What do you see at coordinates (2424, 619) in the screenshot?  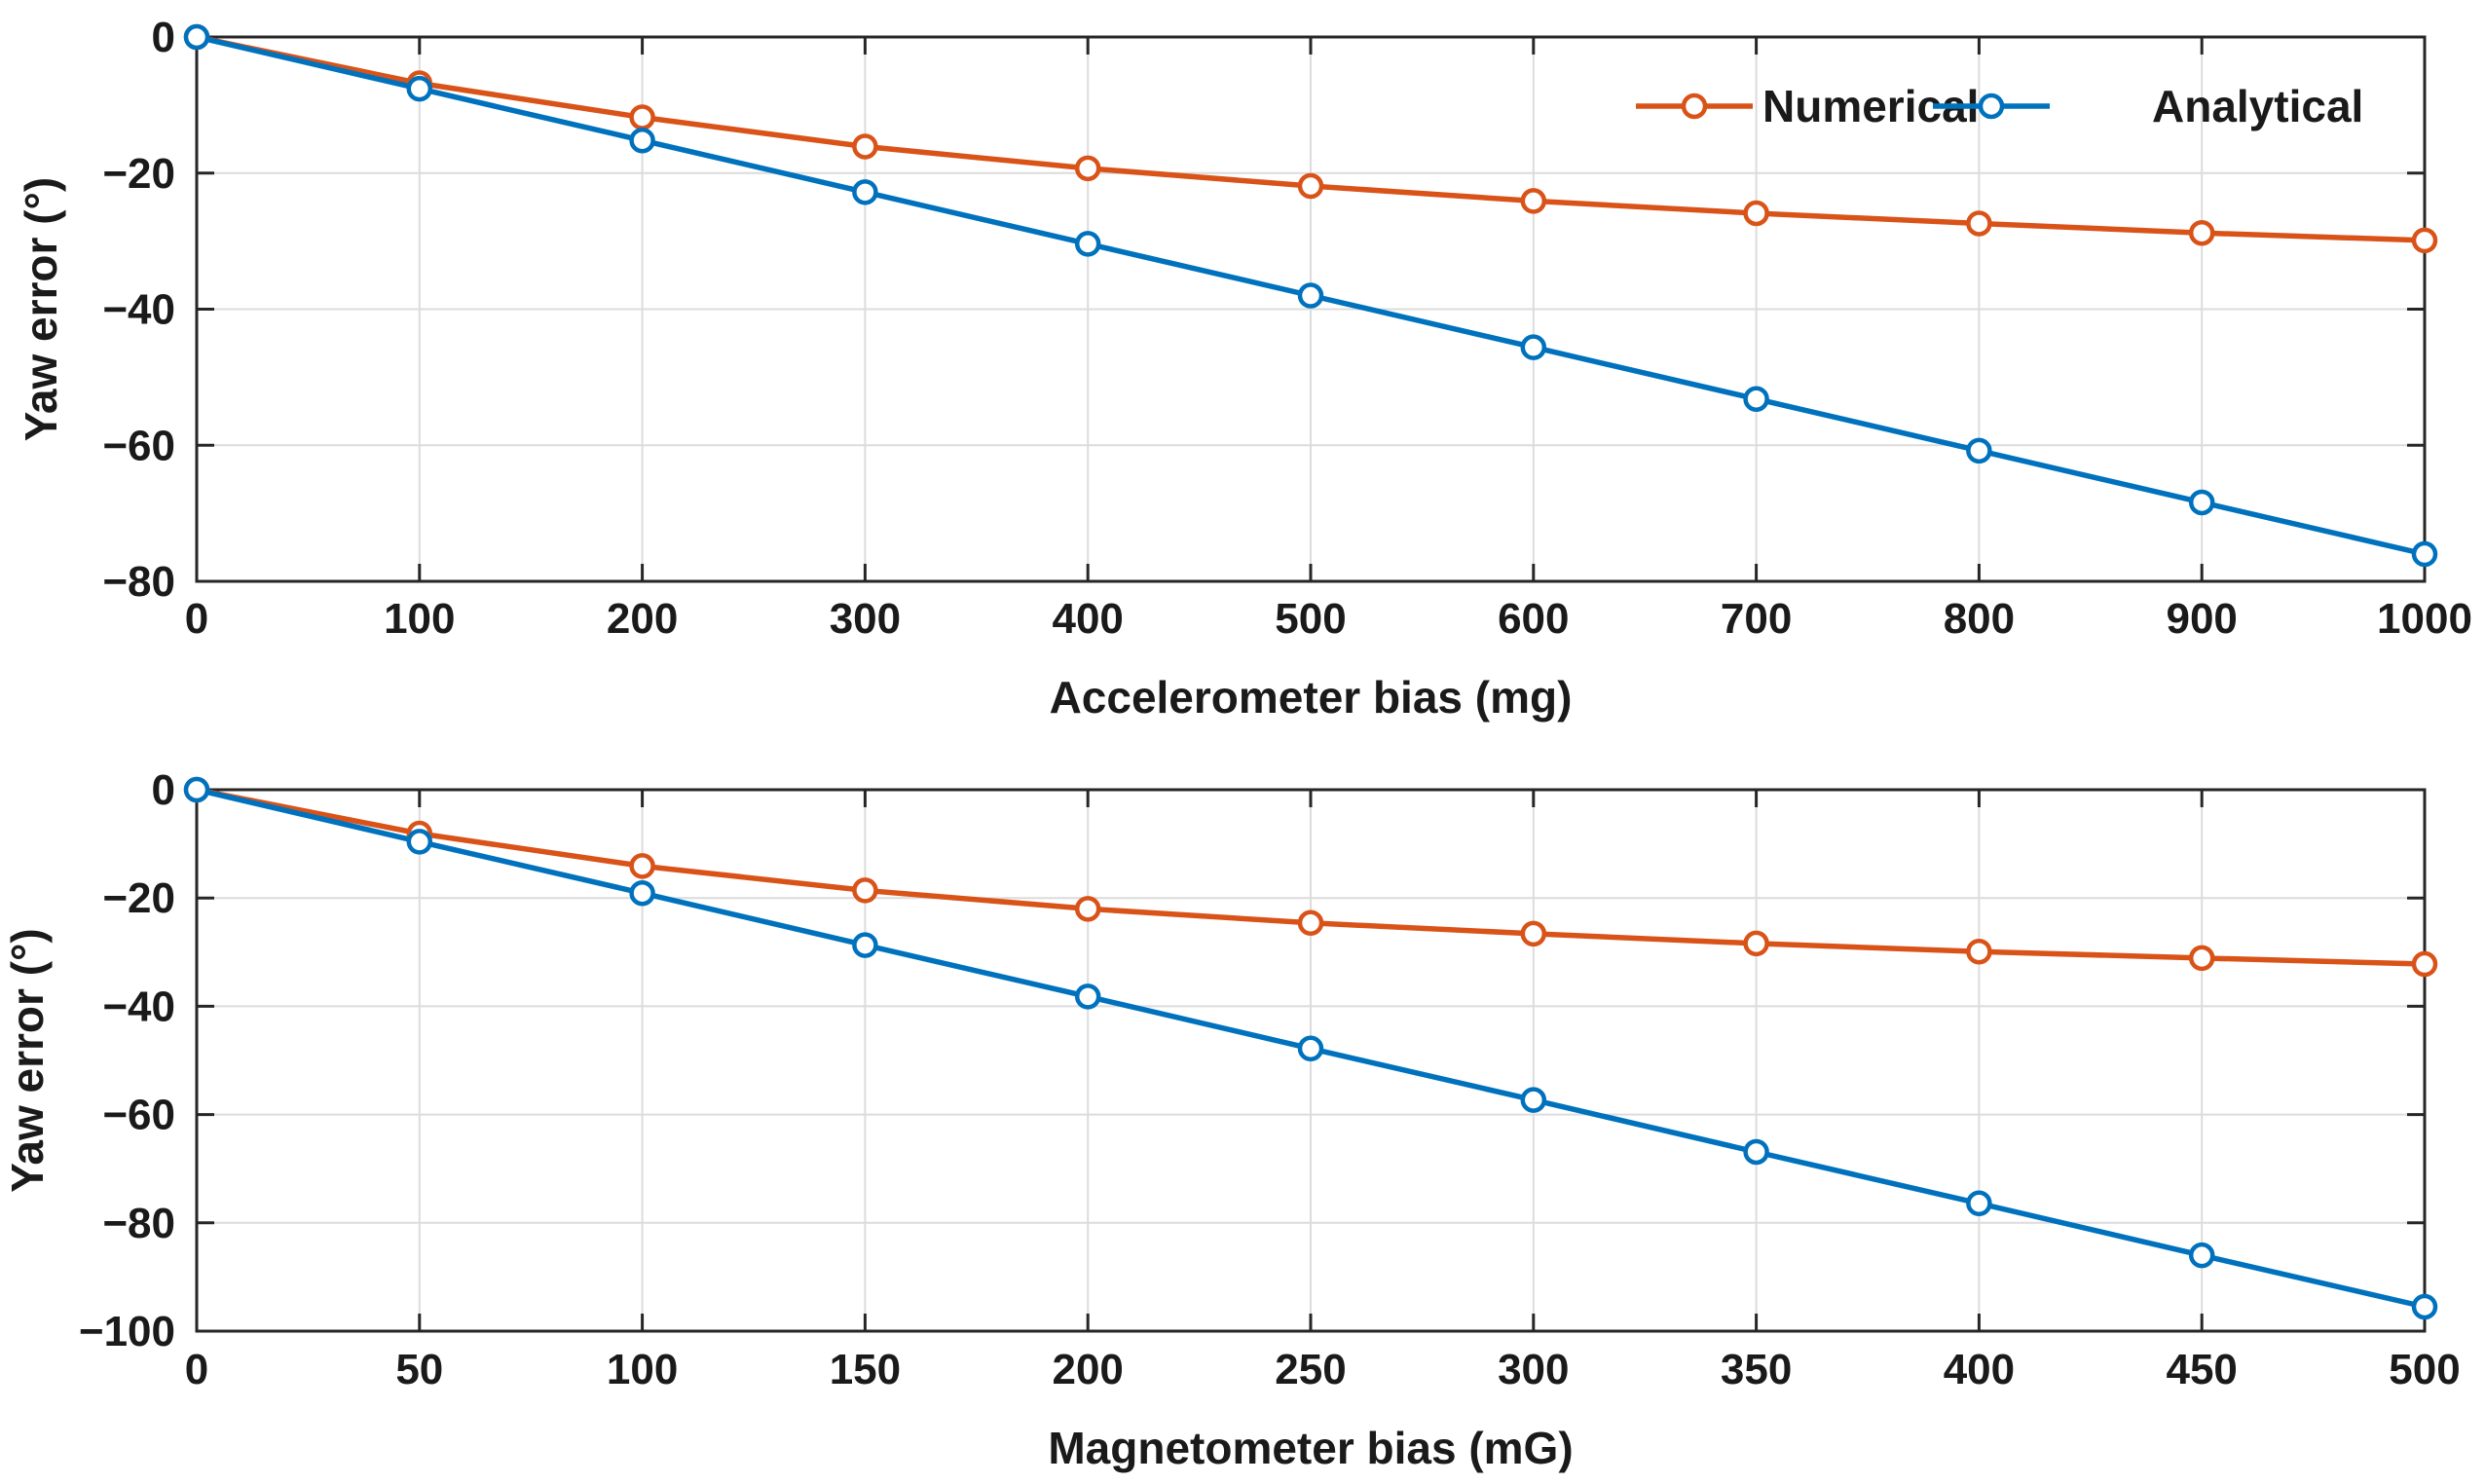 I see `x-tick-label: 1000` at bounding box center [2424, 619].